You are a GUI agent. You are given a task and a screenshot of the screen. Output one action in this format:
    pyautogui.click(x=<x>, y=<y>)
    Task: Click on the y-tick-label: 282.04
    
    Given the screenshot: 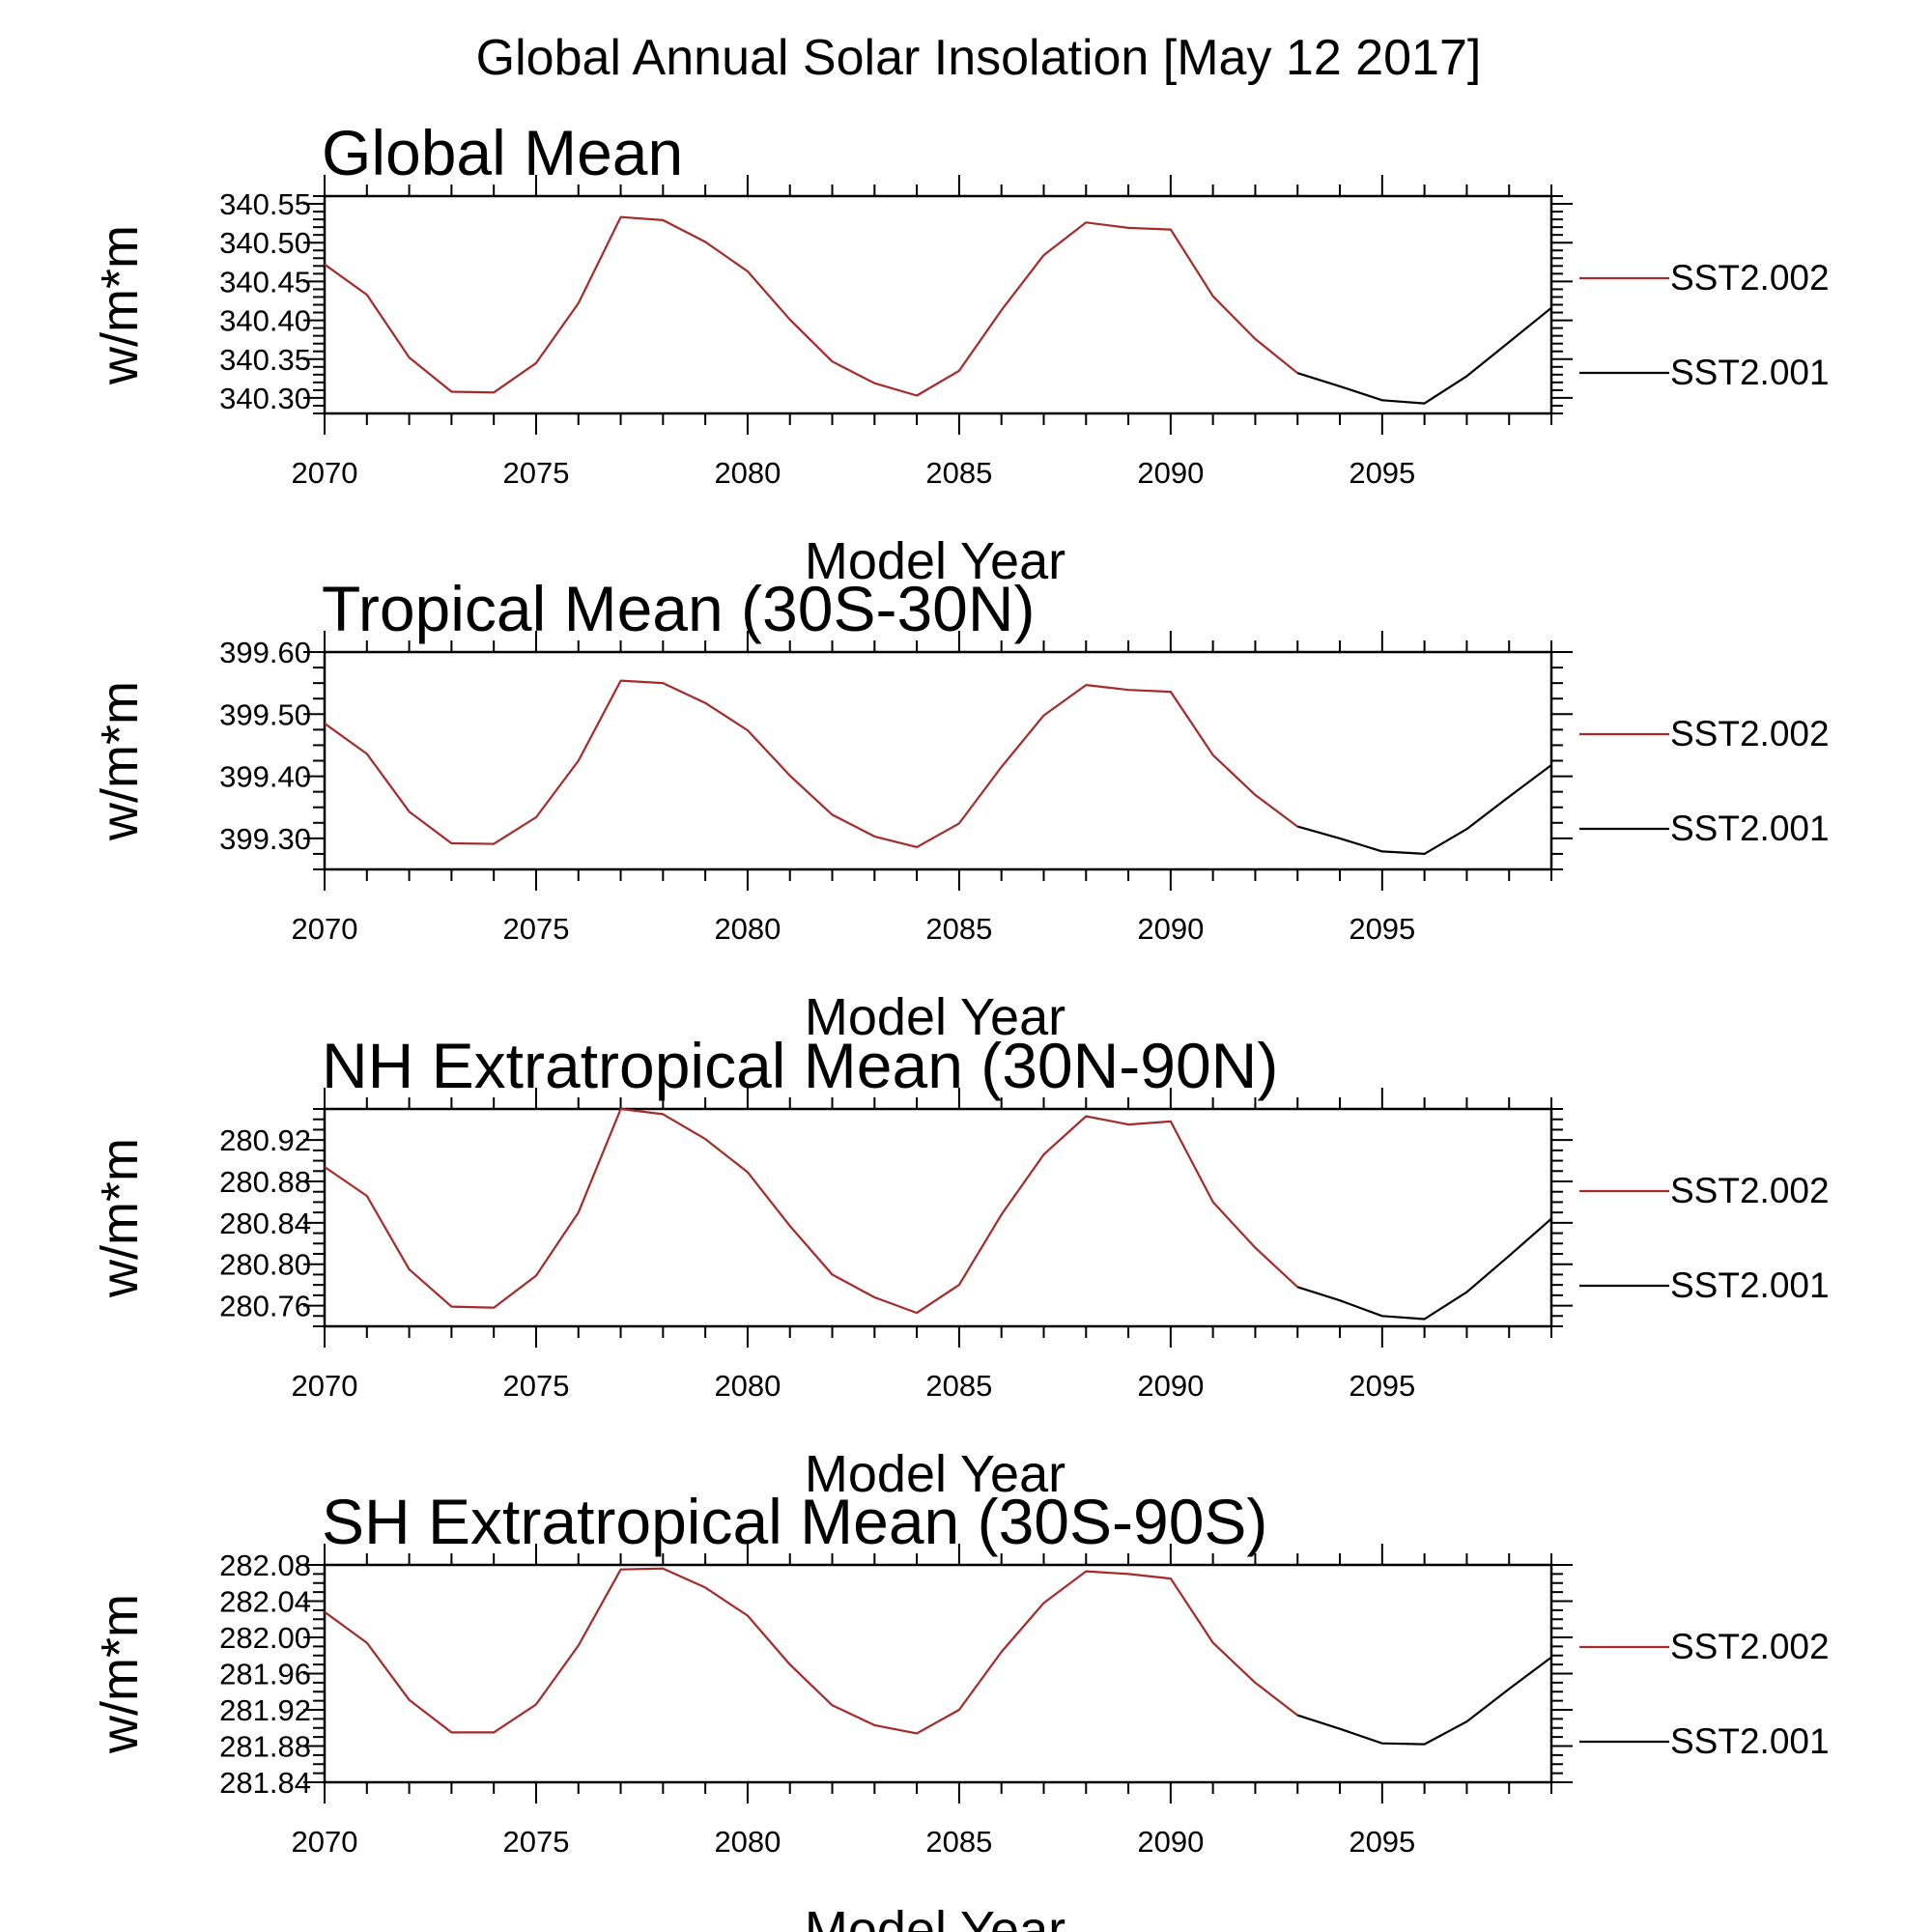 What is the action you would take?
    pyautogui.click(x=265, y=1602)
    